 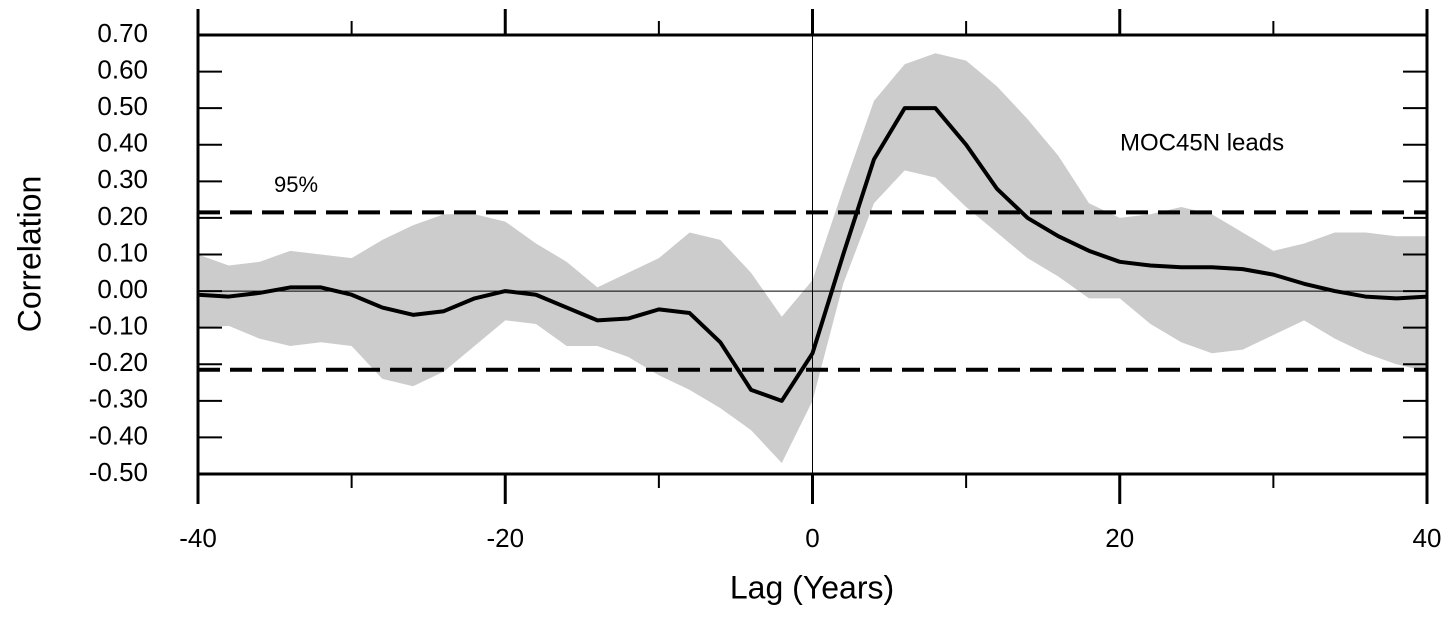 What do you see at coordinates (118, 399) in the screenshot?
I see `y-tick-label: -0.30` at bounding box center [118, 399].